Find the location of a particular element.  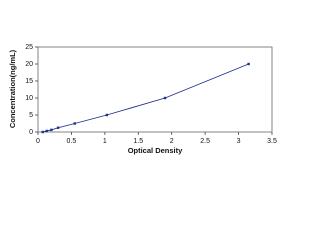

x-tick-label: 2 is located at coordinates (172, 141).